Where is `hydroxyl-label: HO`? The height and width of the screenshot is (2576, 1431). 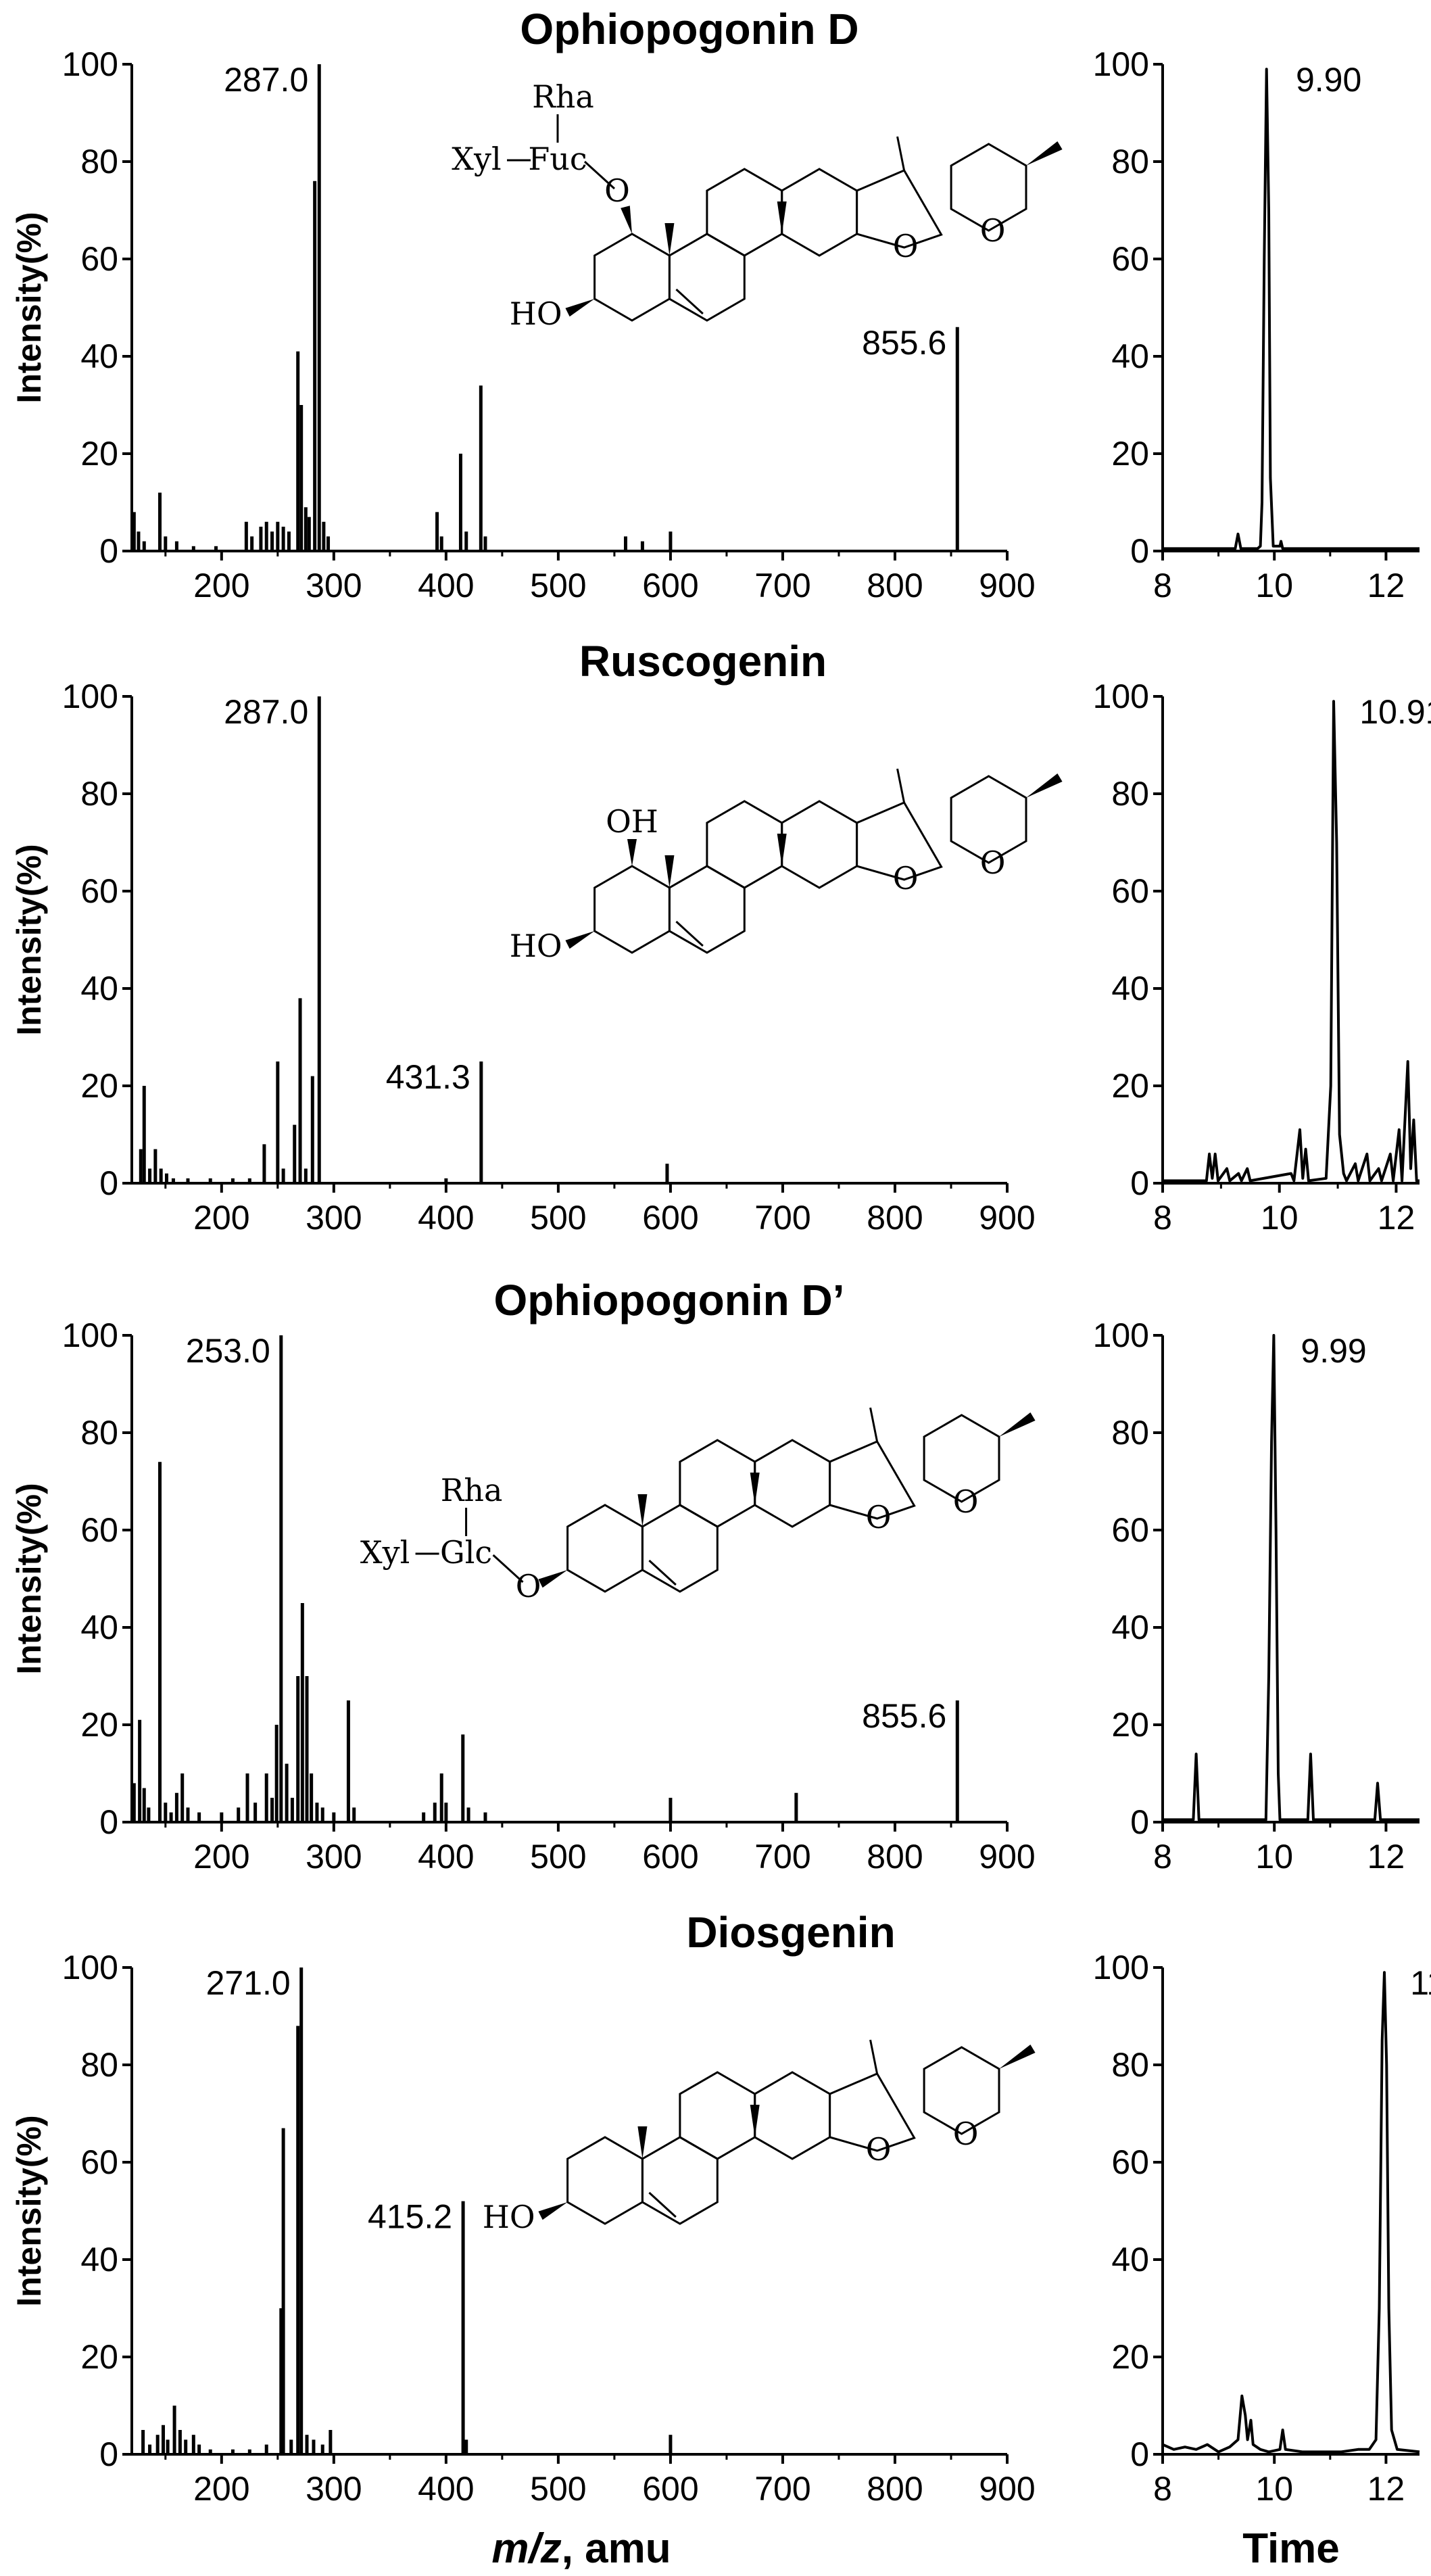
hydroxyl-label: HO is located at coordinates (536, 946).